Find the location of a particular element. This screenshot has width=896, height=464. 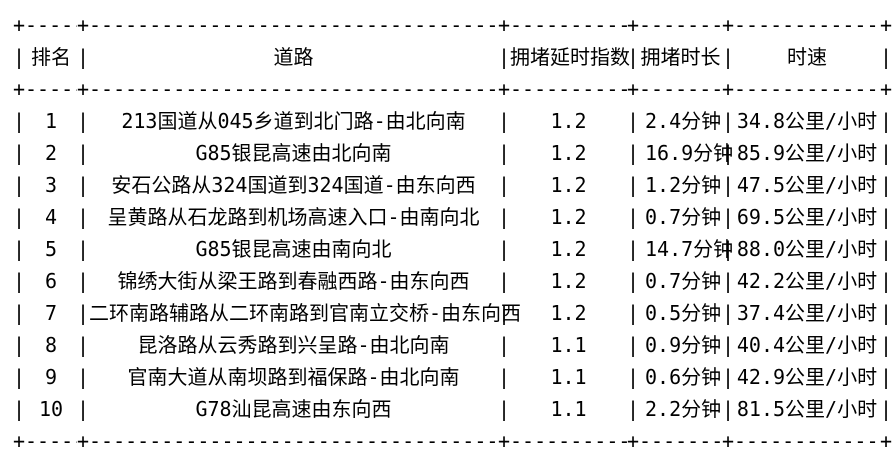

cell-speed: 42.9公里/小时 is located at coordinates (807, 377).